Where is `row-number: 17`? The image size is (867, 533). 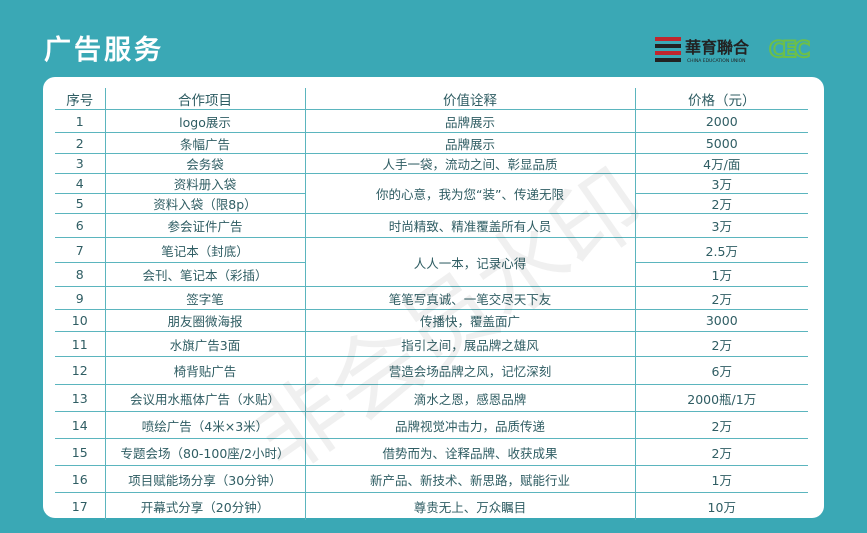 row-number: 17 is located at coordinates (80, 506).